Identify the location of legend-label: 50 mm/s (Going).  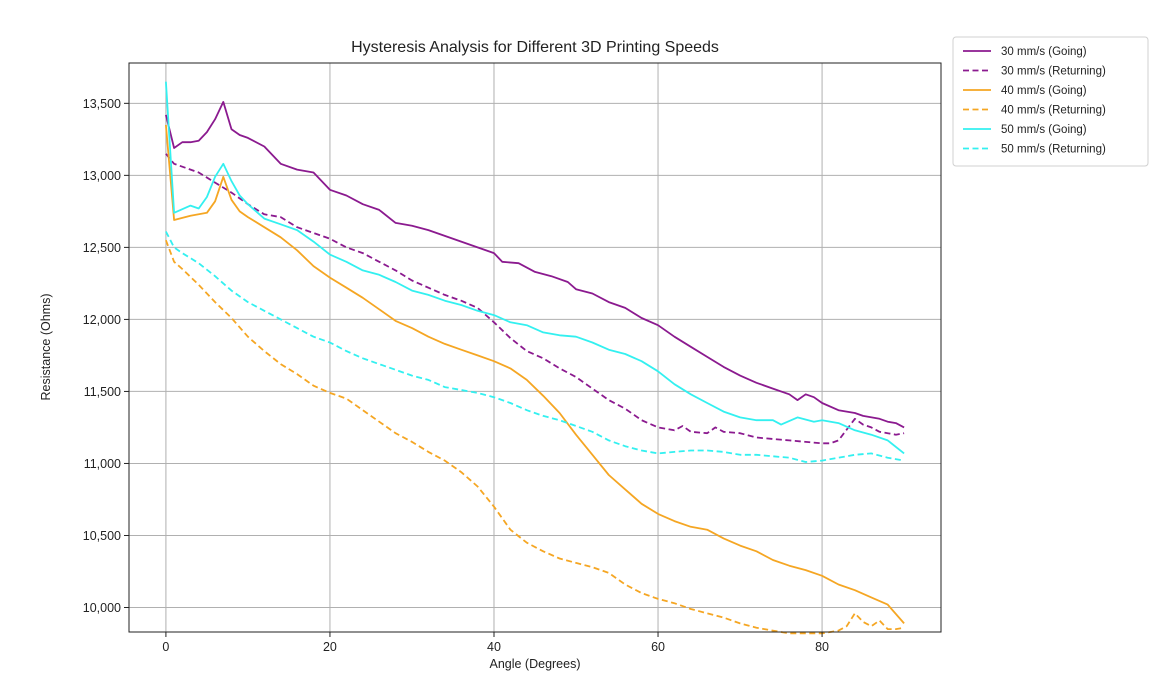
(1044, 130).